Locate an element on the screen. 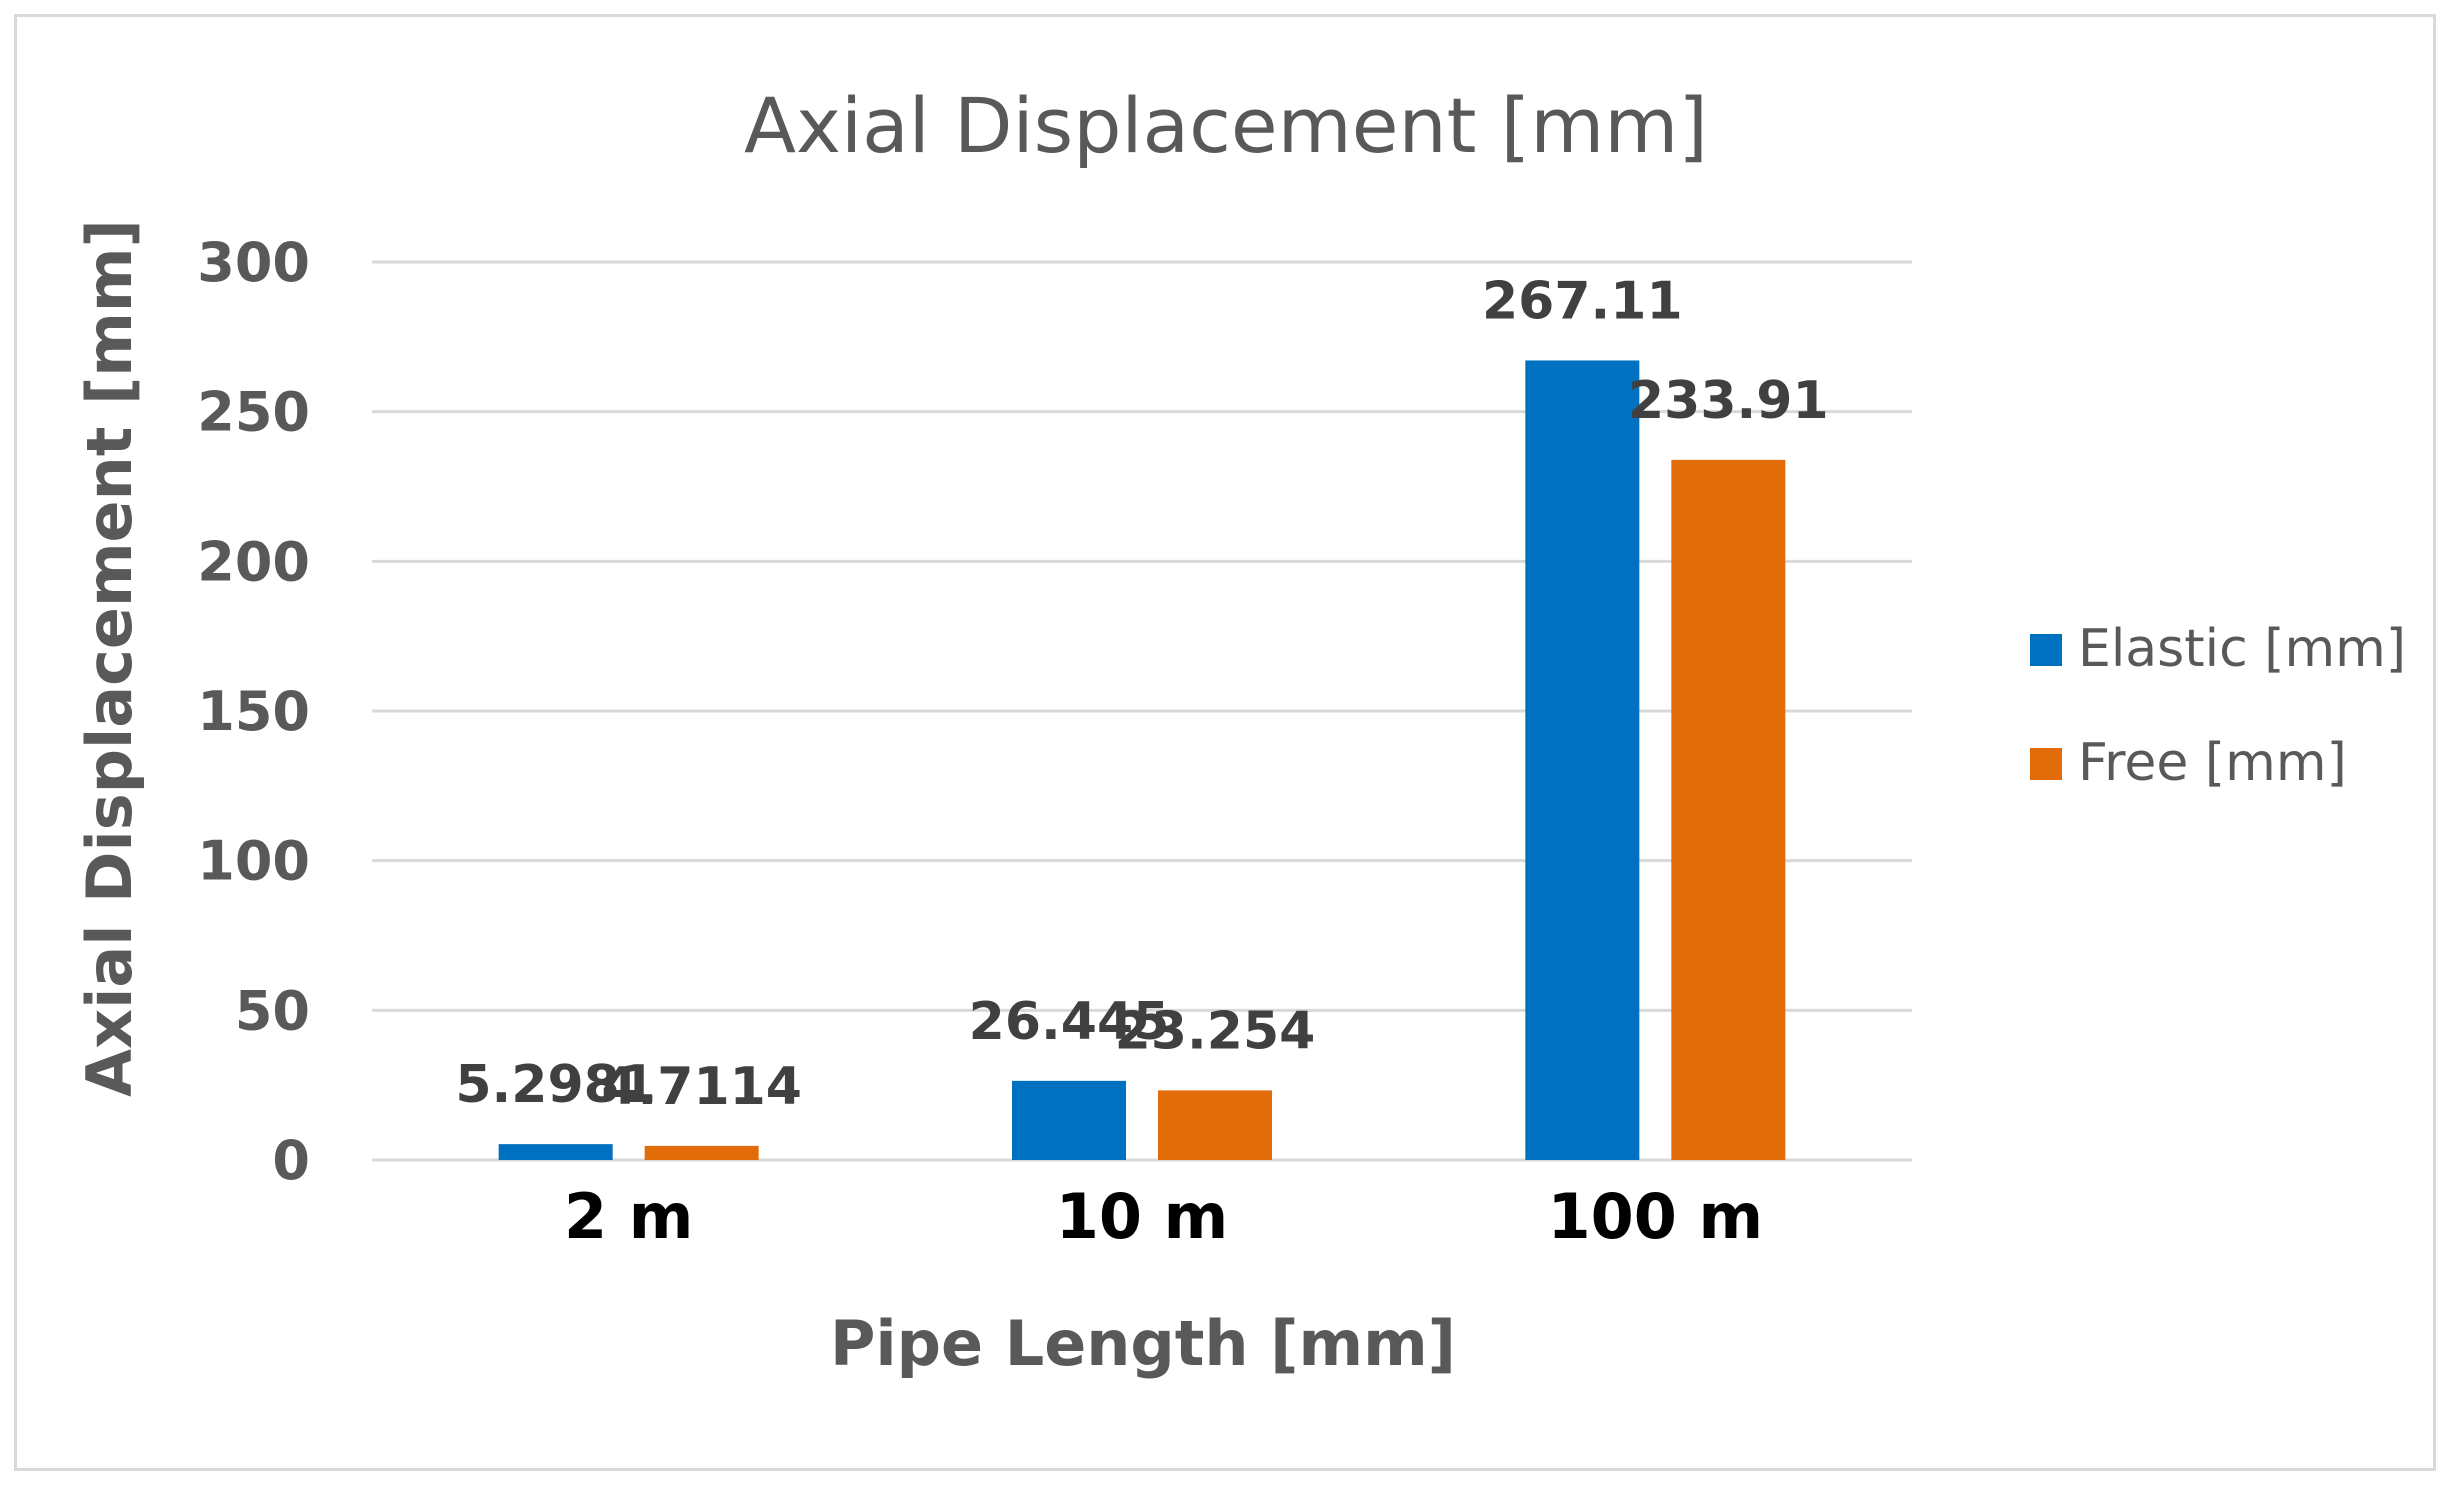  y-axis-ticks: 0 50 100 150 200 250 300 is located at coordinates (253, 711).